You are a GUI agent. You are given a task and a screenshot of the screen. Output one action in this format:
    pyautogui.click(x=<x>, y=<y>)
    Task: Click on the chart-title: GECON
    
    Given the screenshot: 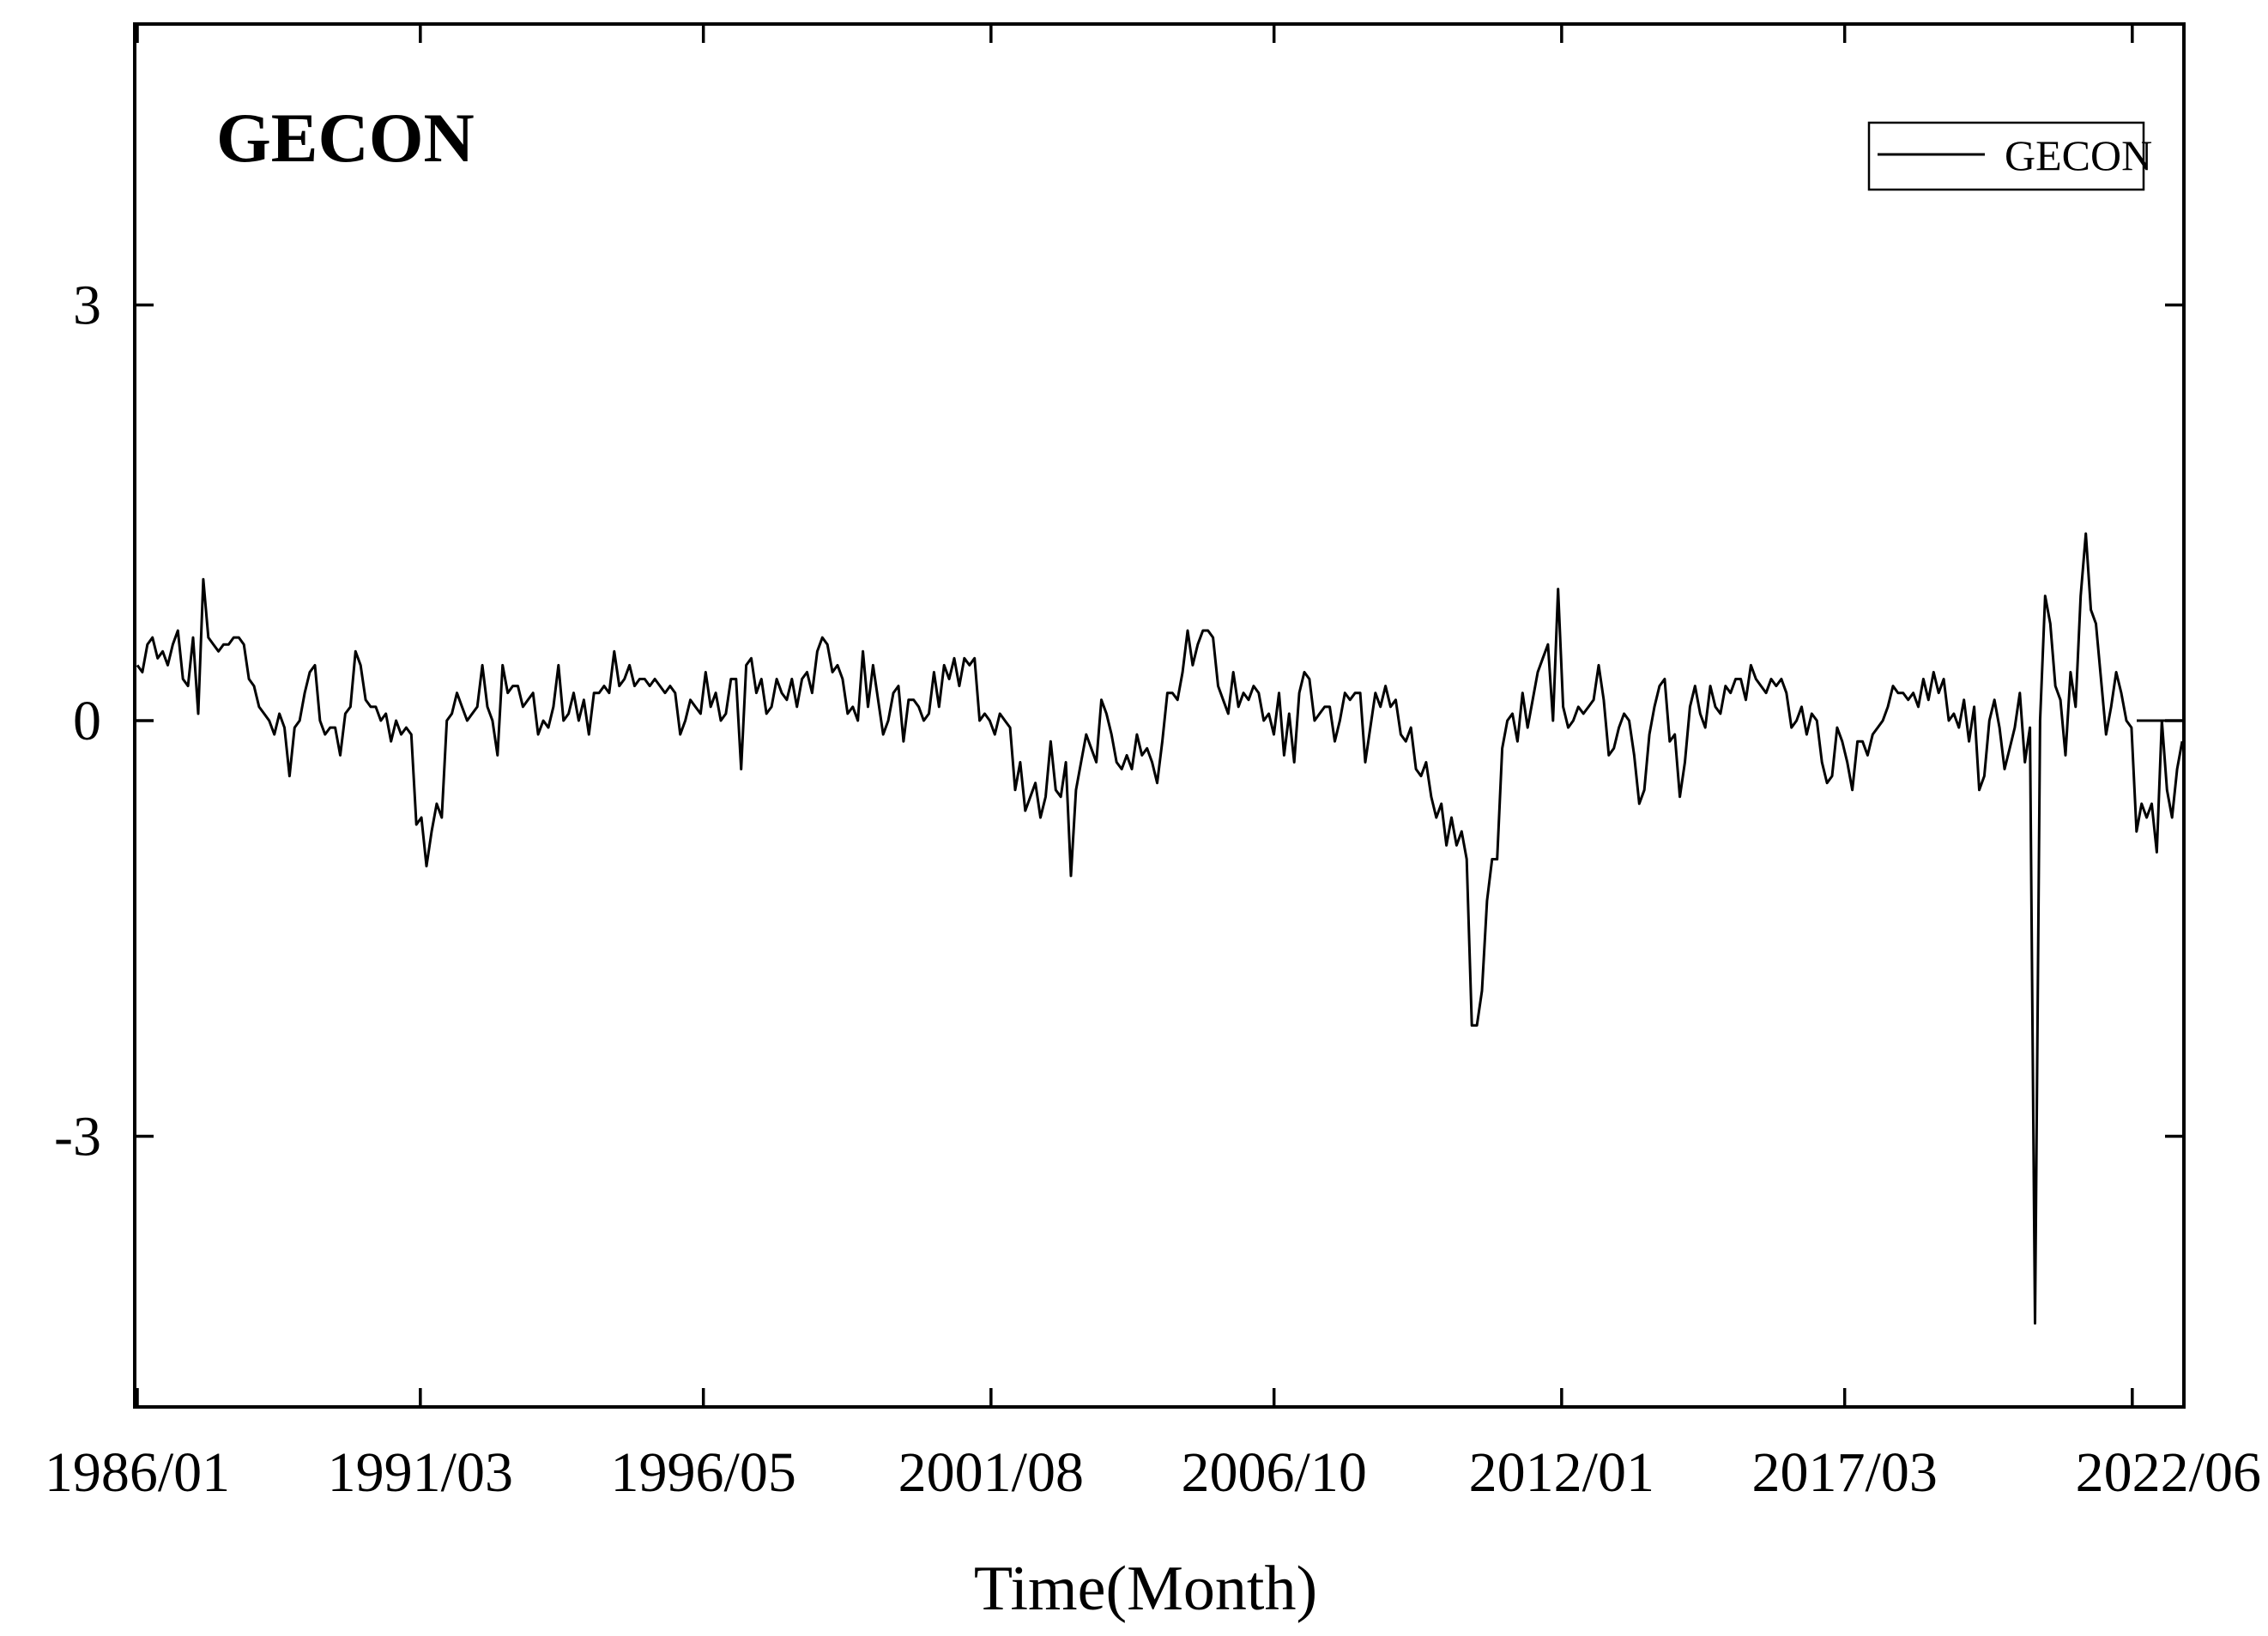 What is the action you would take?
    pyautogui.click(x=345, y=138)
    